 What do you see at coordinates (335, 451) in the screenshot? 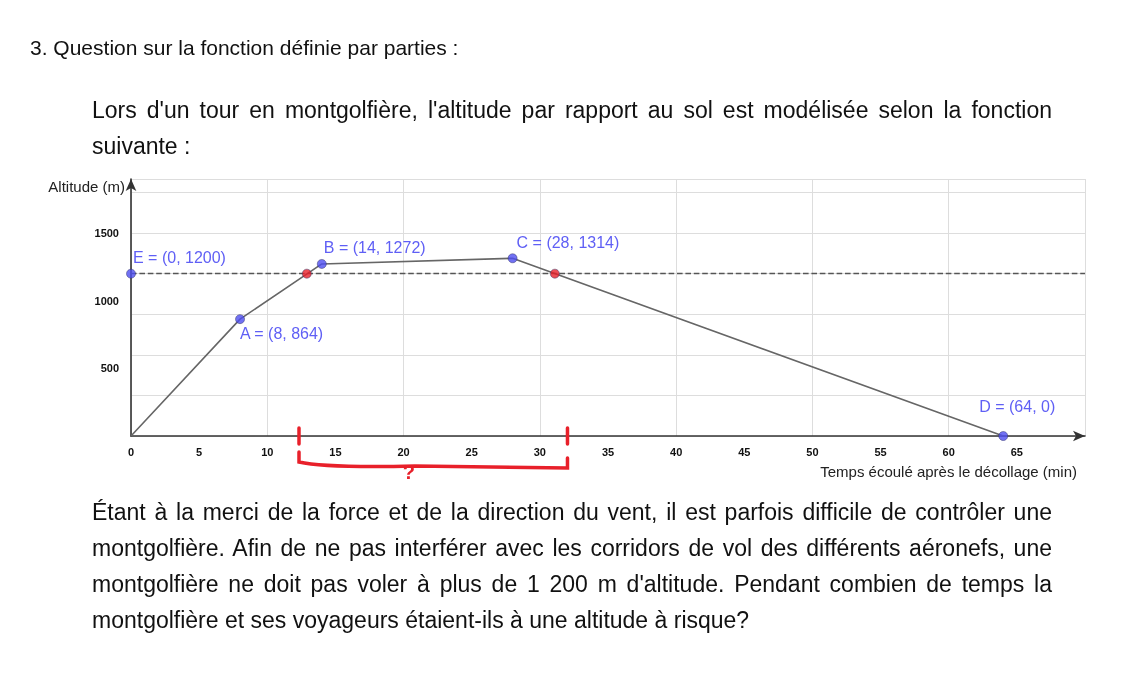
I see `x-tick-label: 15` at bounding box center [335, 451].